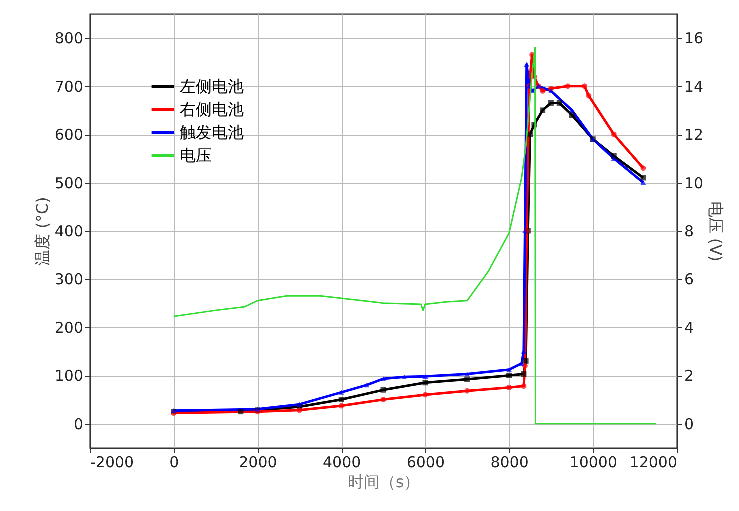 The height and width of the screenshot is (511, 739). I want to click on x-tick-label: 6000, so click(426, 463).